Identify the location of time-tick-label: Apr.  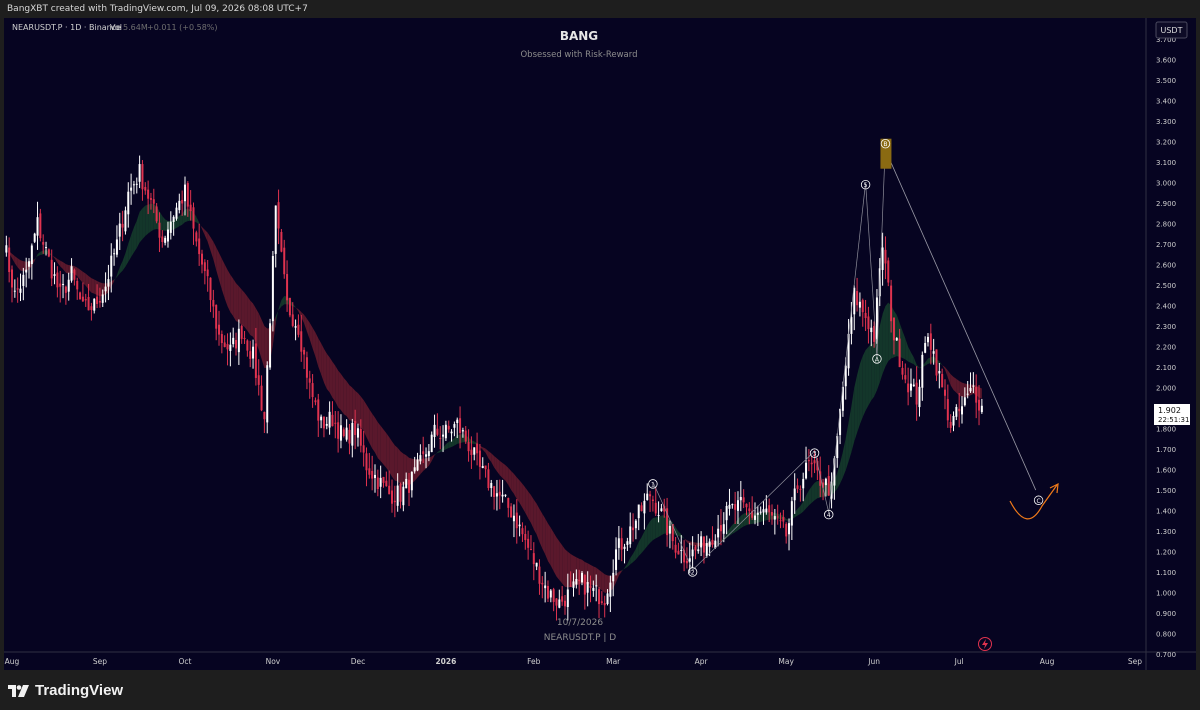
(702, 661).